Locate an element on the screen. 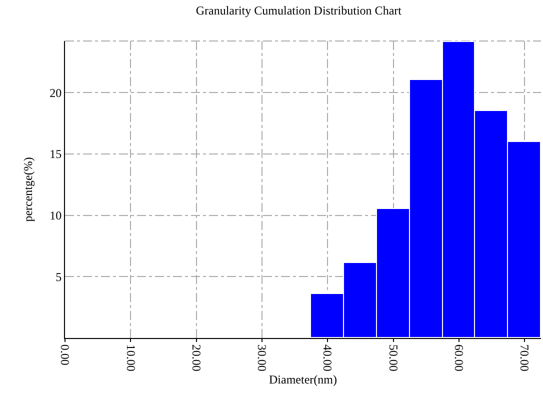 The height and width of the screenshot is (410, 543). x-tick-label: 60.00 is located at coordinates (459, 358).